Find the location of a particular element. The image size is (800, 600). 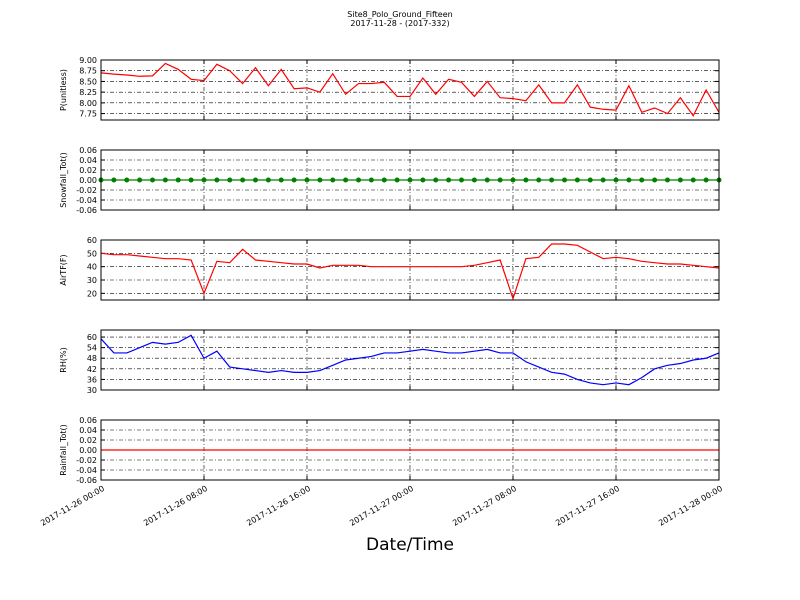

y-axis-label: RH(%) is located at coordinates (63, 359).